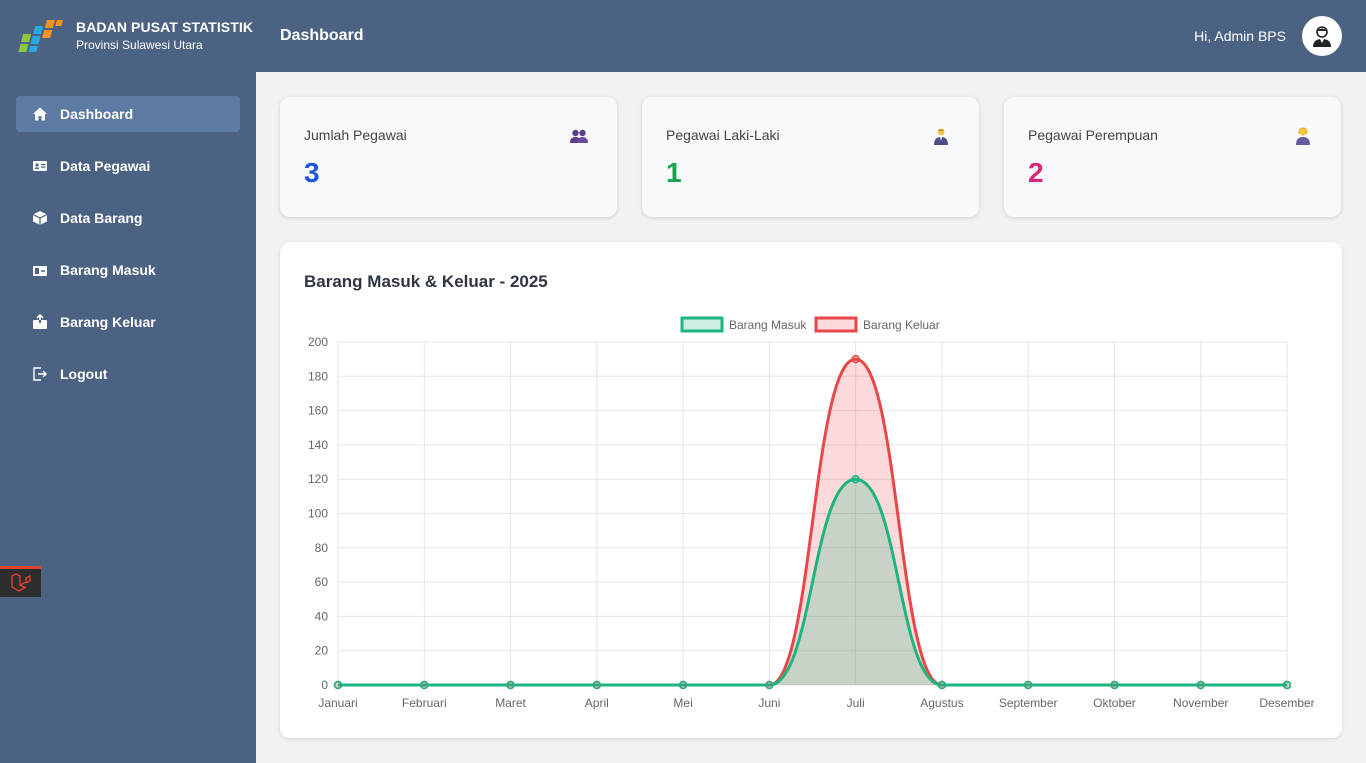 This screenshot has width=1366, height=763. I want to click on y-tick-label: 100, so click(318, 514).